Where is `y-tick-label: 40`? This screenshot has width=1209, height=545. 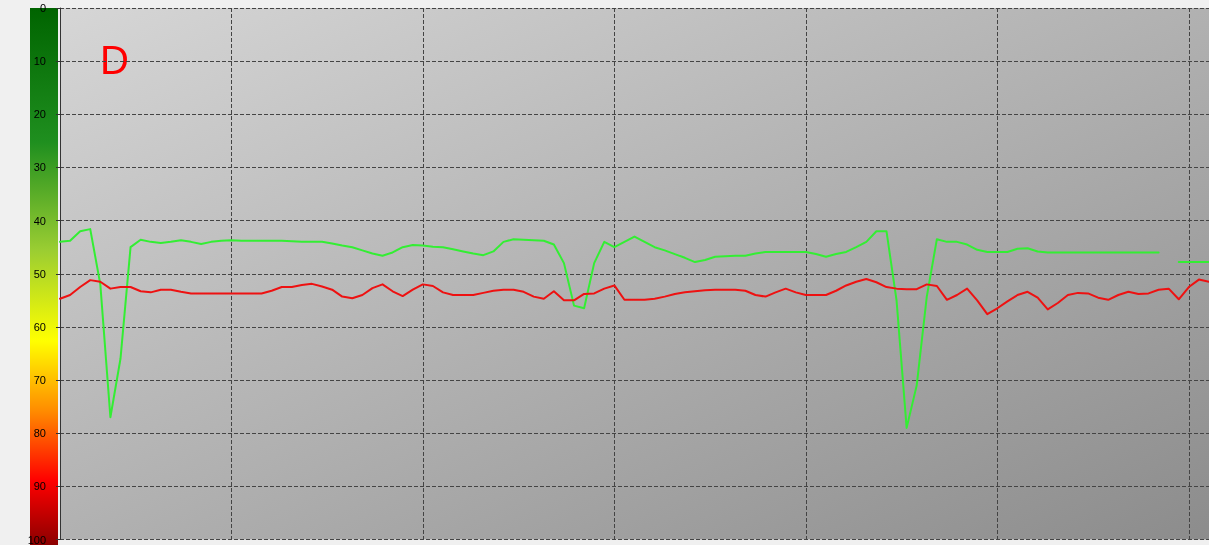 y-tick-label: 40 is located at coordinates (39, 220).